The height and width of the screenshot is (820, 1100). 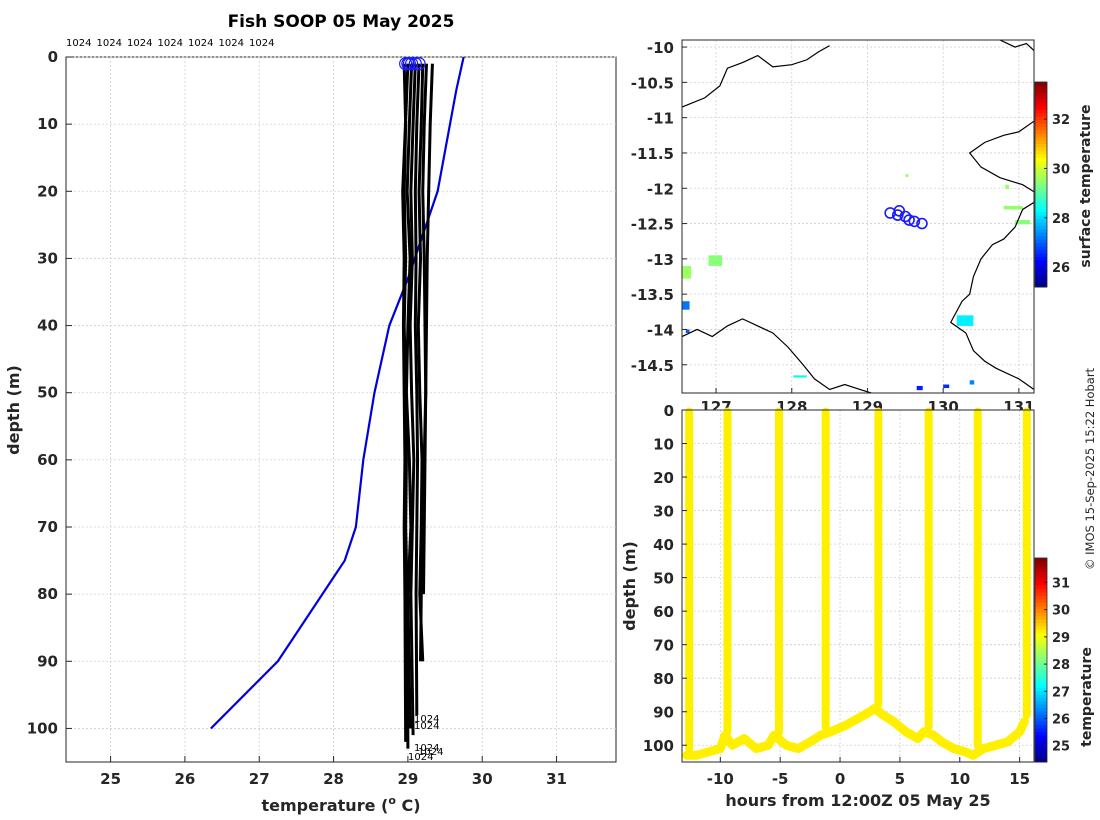 What do you see at coordinates (1061, 120) in the screenshot?
I see `colorbar-tick-label: 32` at bounding box center [1061, 120].